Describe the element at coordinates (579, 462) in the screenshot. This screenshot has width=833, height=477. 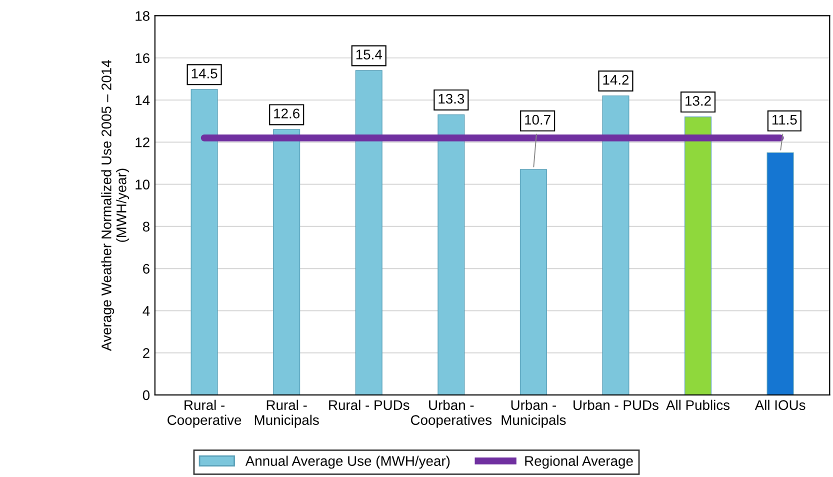
I see `legend-label: Regional Average` at that location.